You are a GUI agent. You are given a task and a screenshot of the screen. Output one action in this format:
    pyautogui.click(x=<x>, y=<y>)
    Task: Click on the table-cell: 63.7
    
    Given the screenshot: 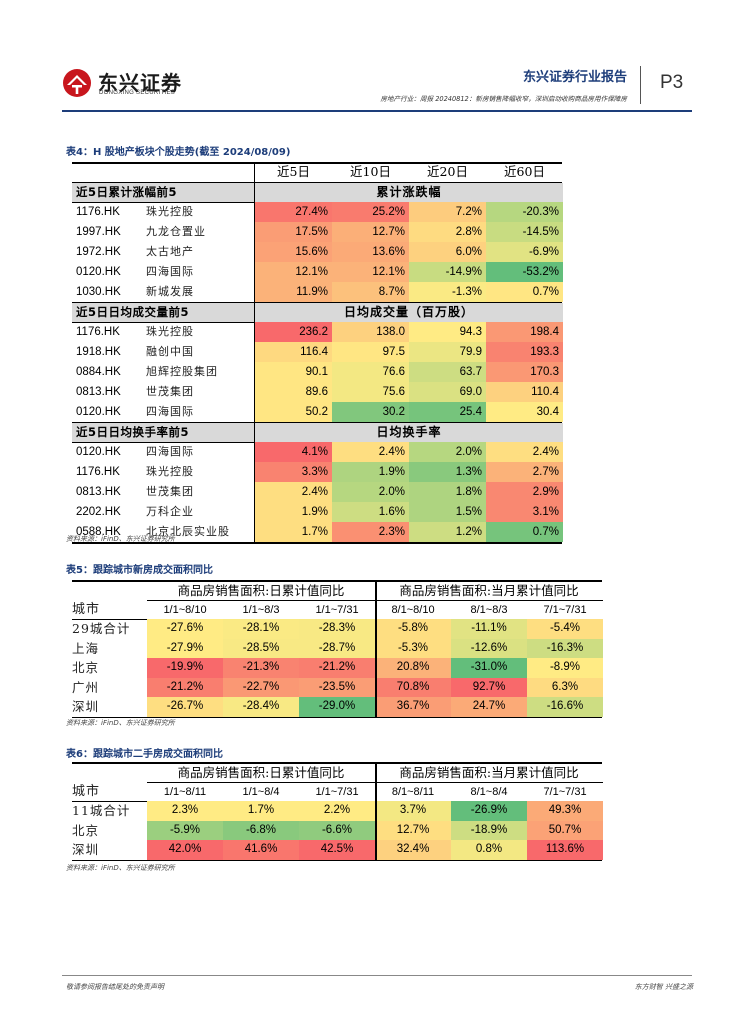 What is the action you would take?
    pyautogui.click(x=447, y=372)
    